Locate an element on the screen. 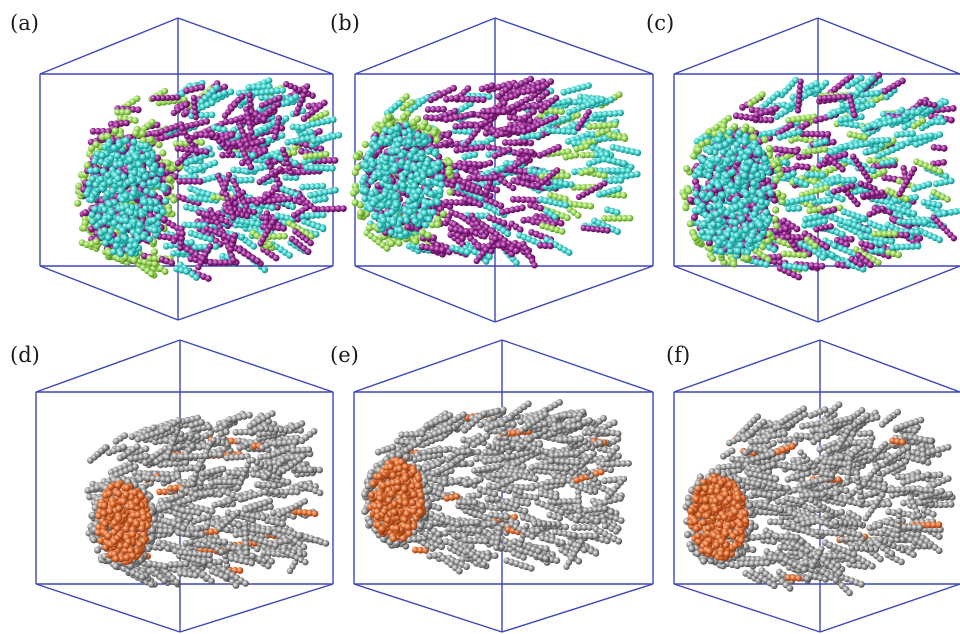 The width and height of the screenshot is (960, 634). panel-label-c: (c) is located at coordinates (660, 23).